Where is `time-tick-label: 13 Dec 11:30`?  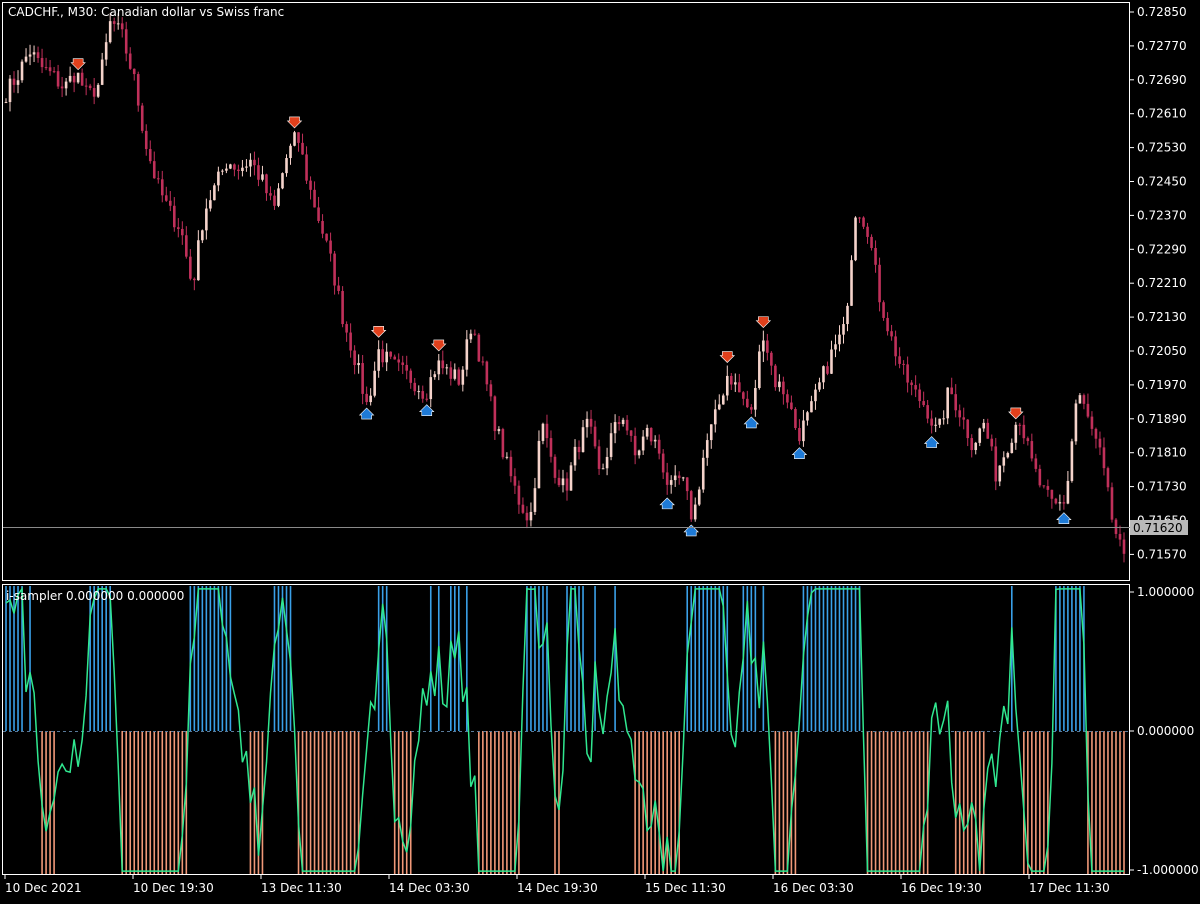
time-tick-label: 13 Dec 11:30 is located at coordinates (301, 888).